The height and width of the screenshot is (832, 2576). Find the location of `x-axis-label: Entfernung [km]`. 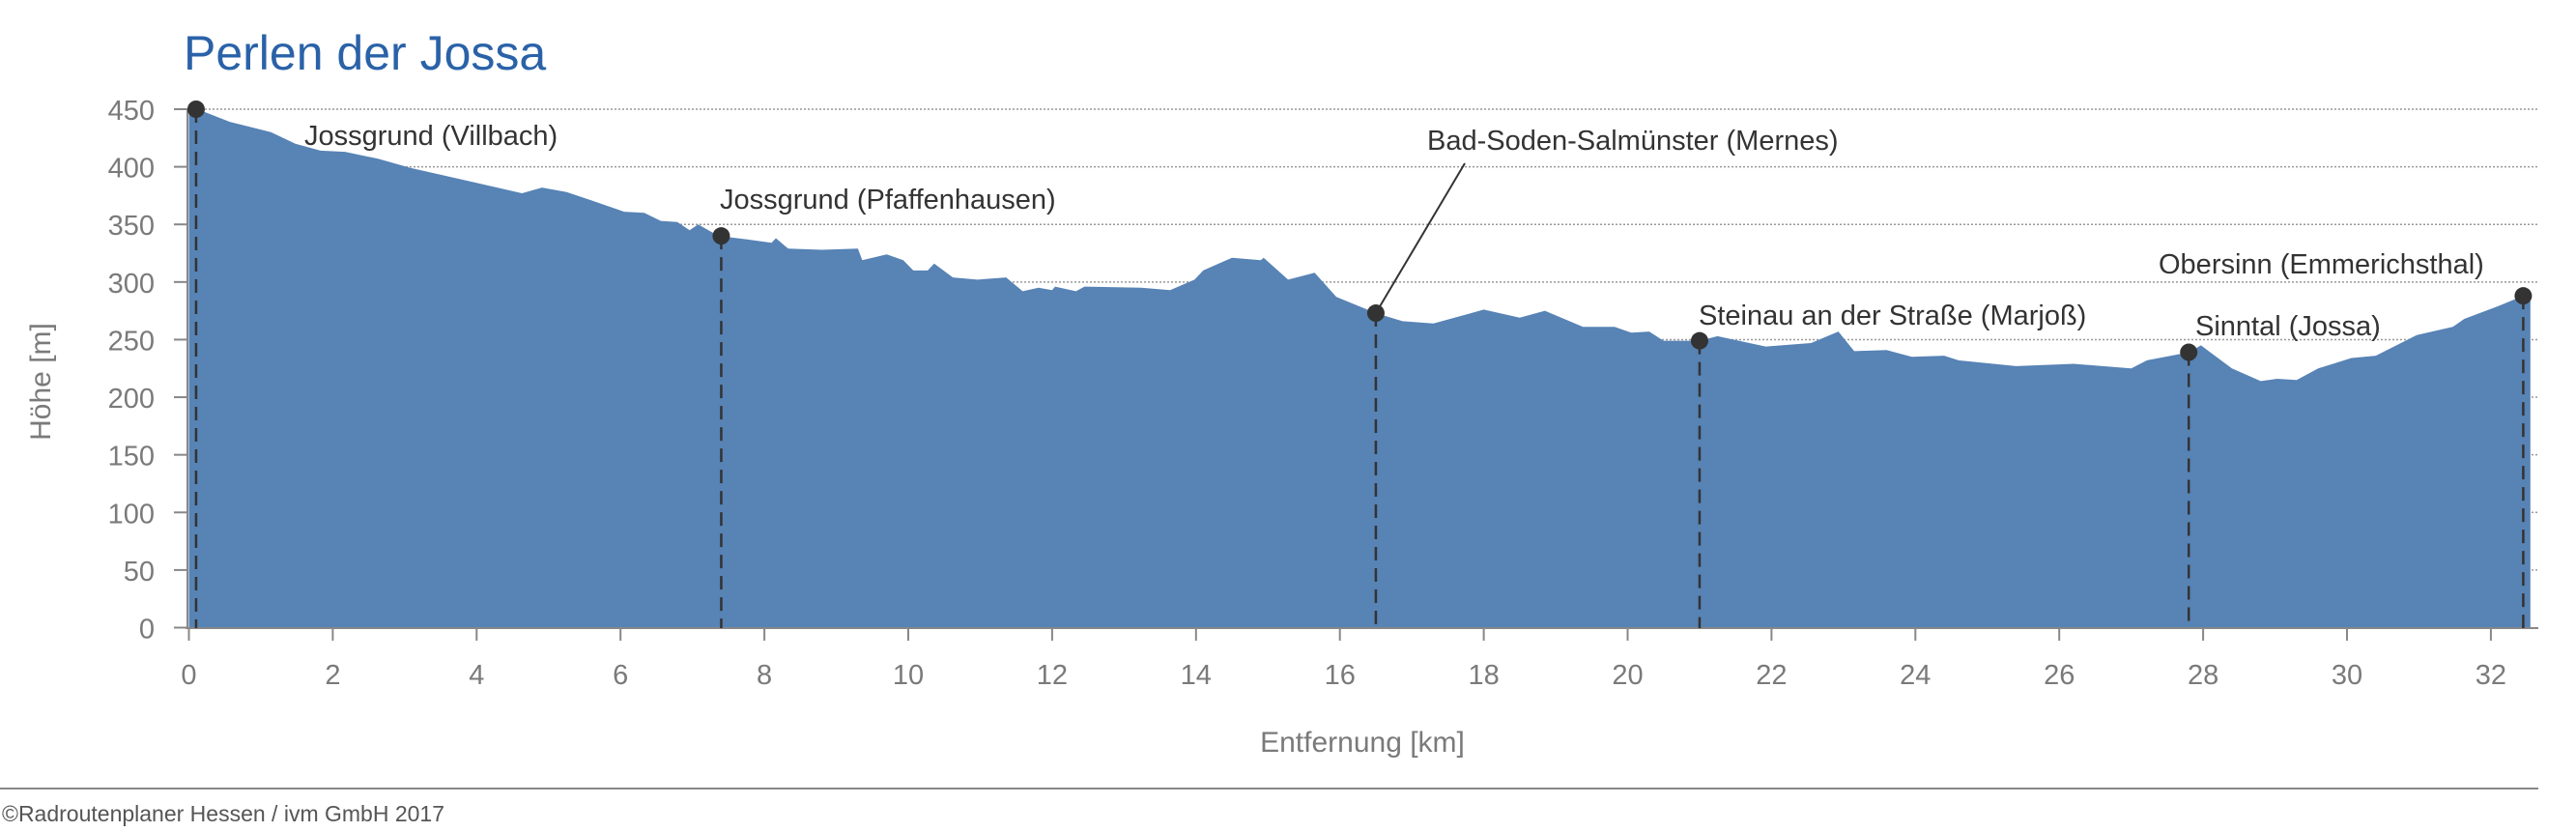

x-axis-label: Entfernung [km] is located at coordinates (1363, 743).